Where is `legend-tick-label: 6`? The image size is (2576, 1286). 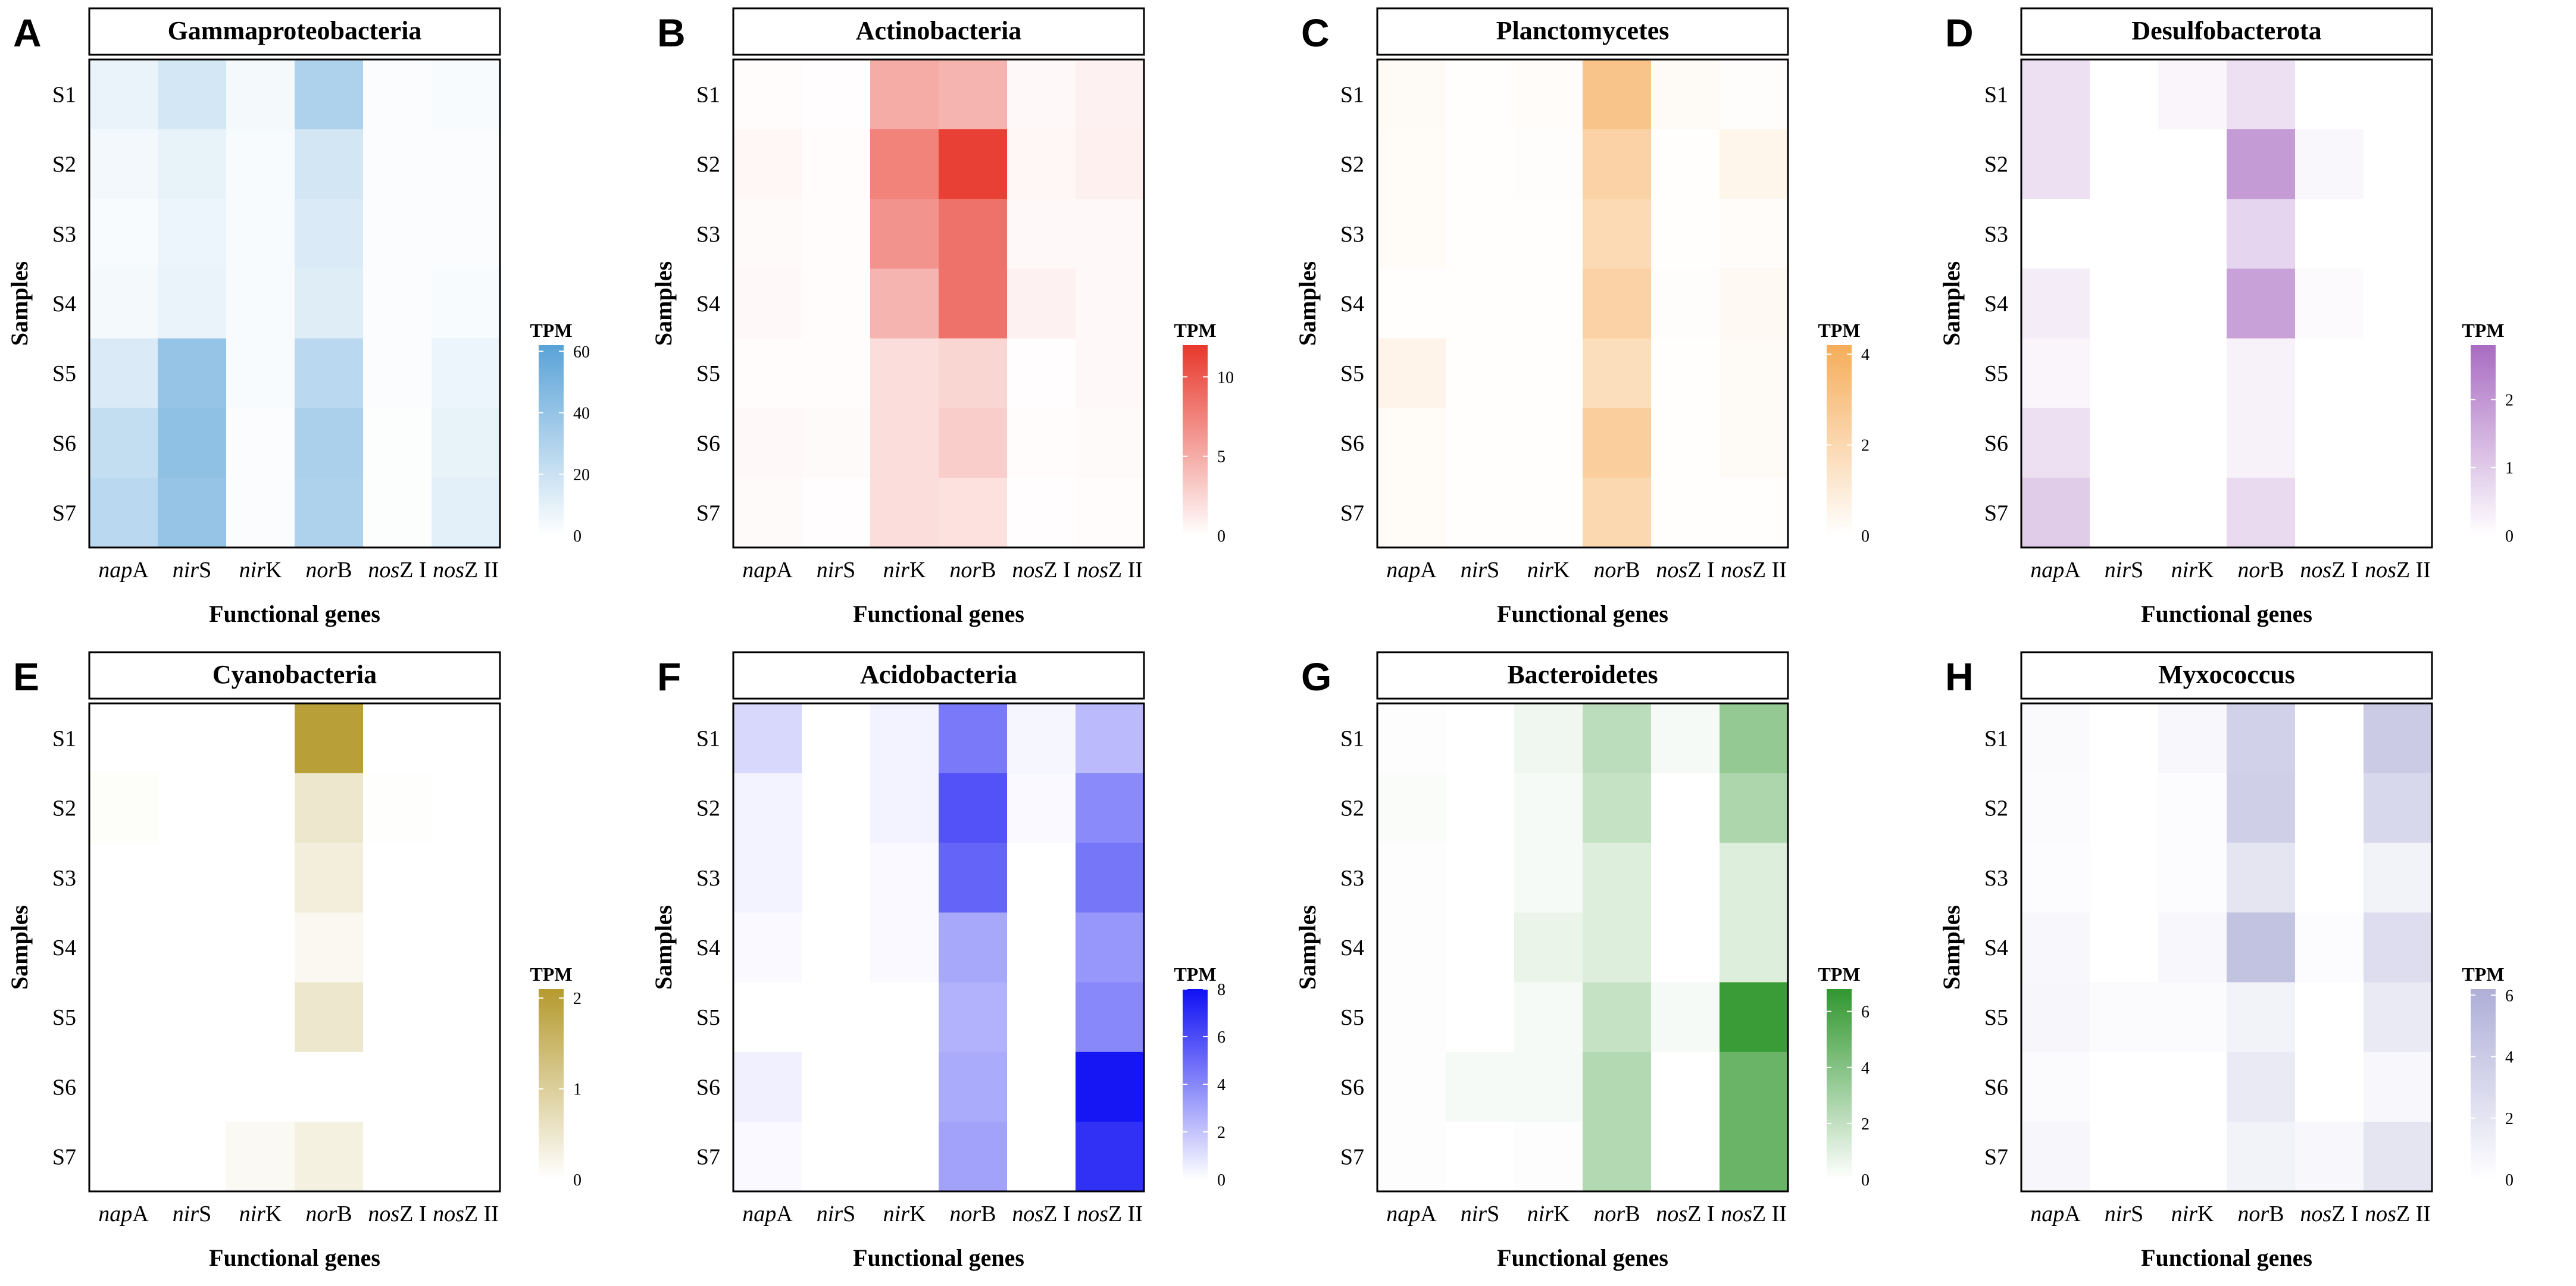 legend-tick-label: 6 is located at coordinates (2509, 996).